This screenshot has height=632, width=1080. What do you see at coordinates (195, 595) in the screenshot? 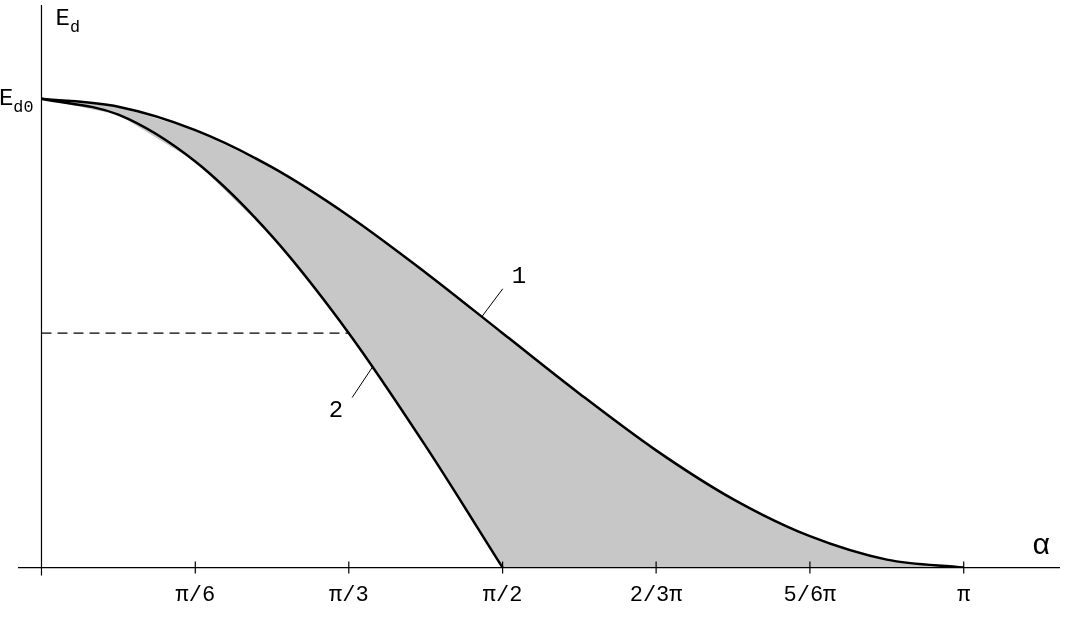
I see `x-tick-label: π/6` at bounding box center [195, 595].